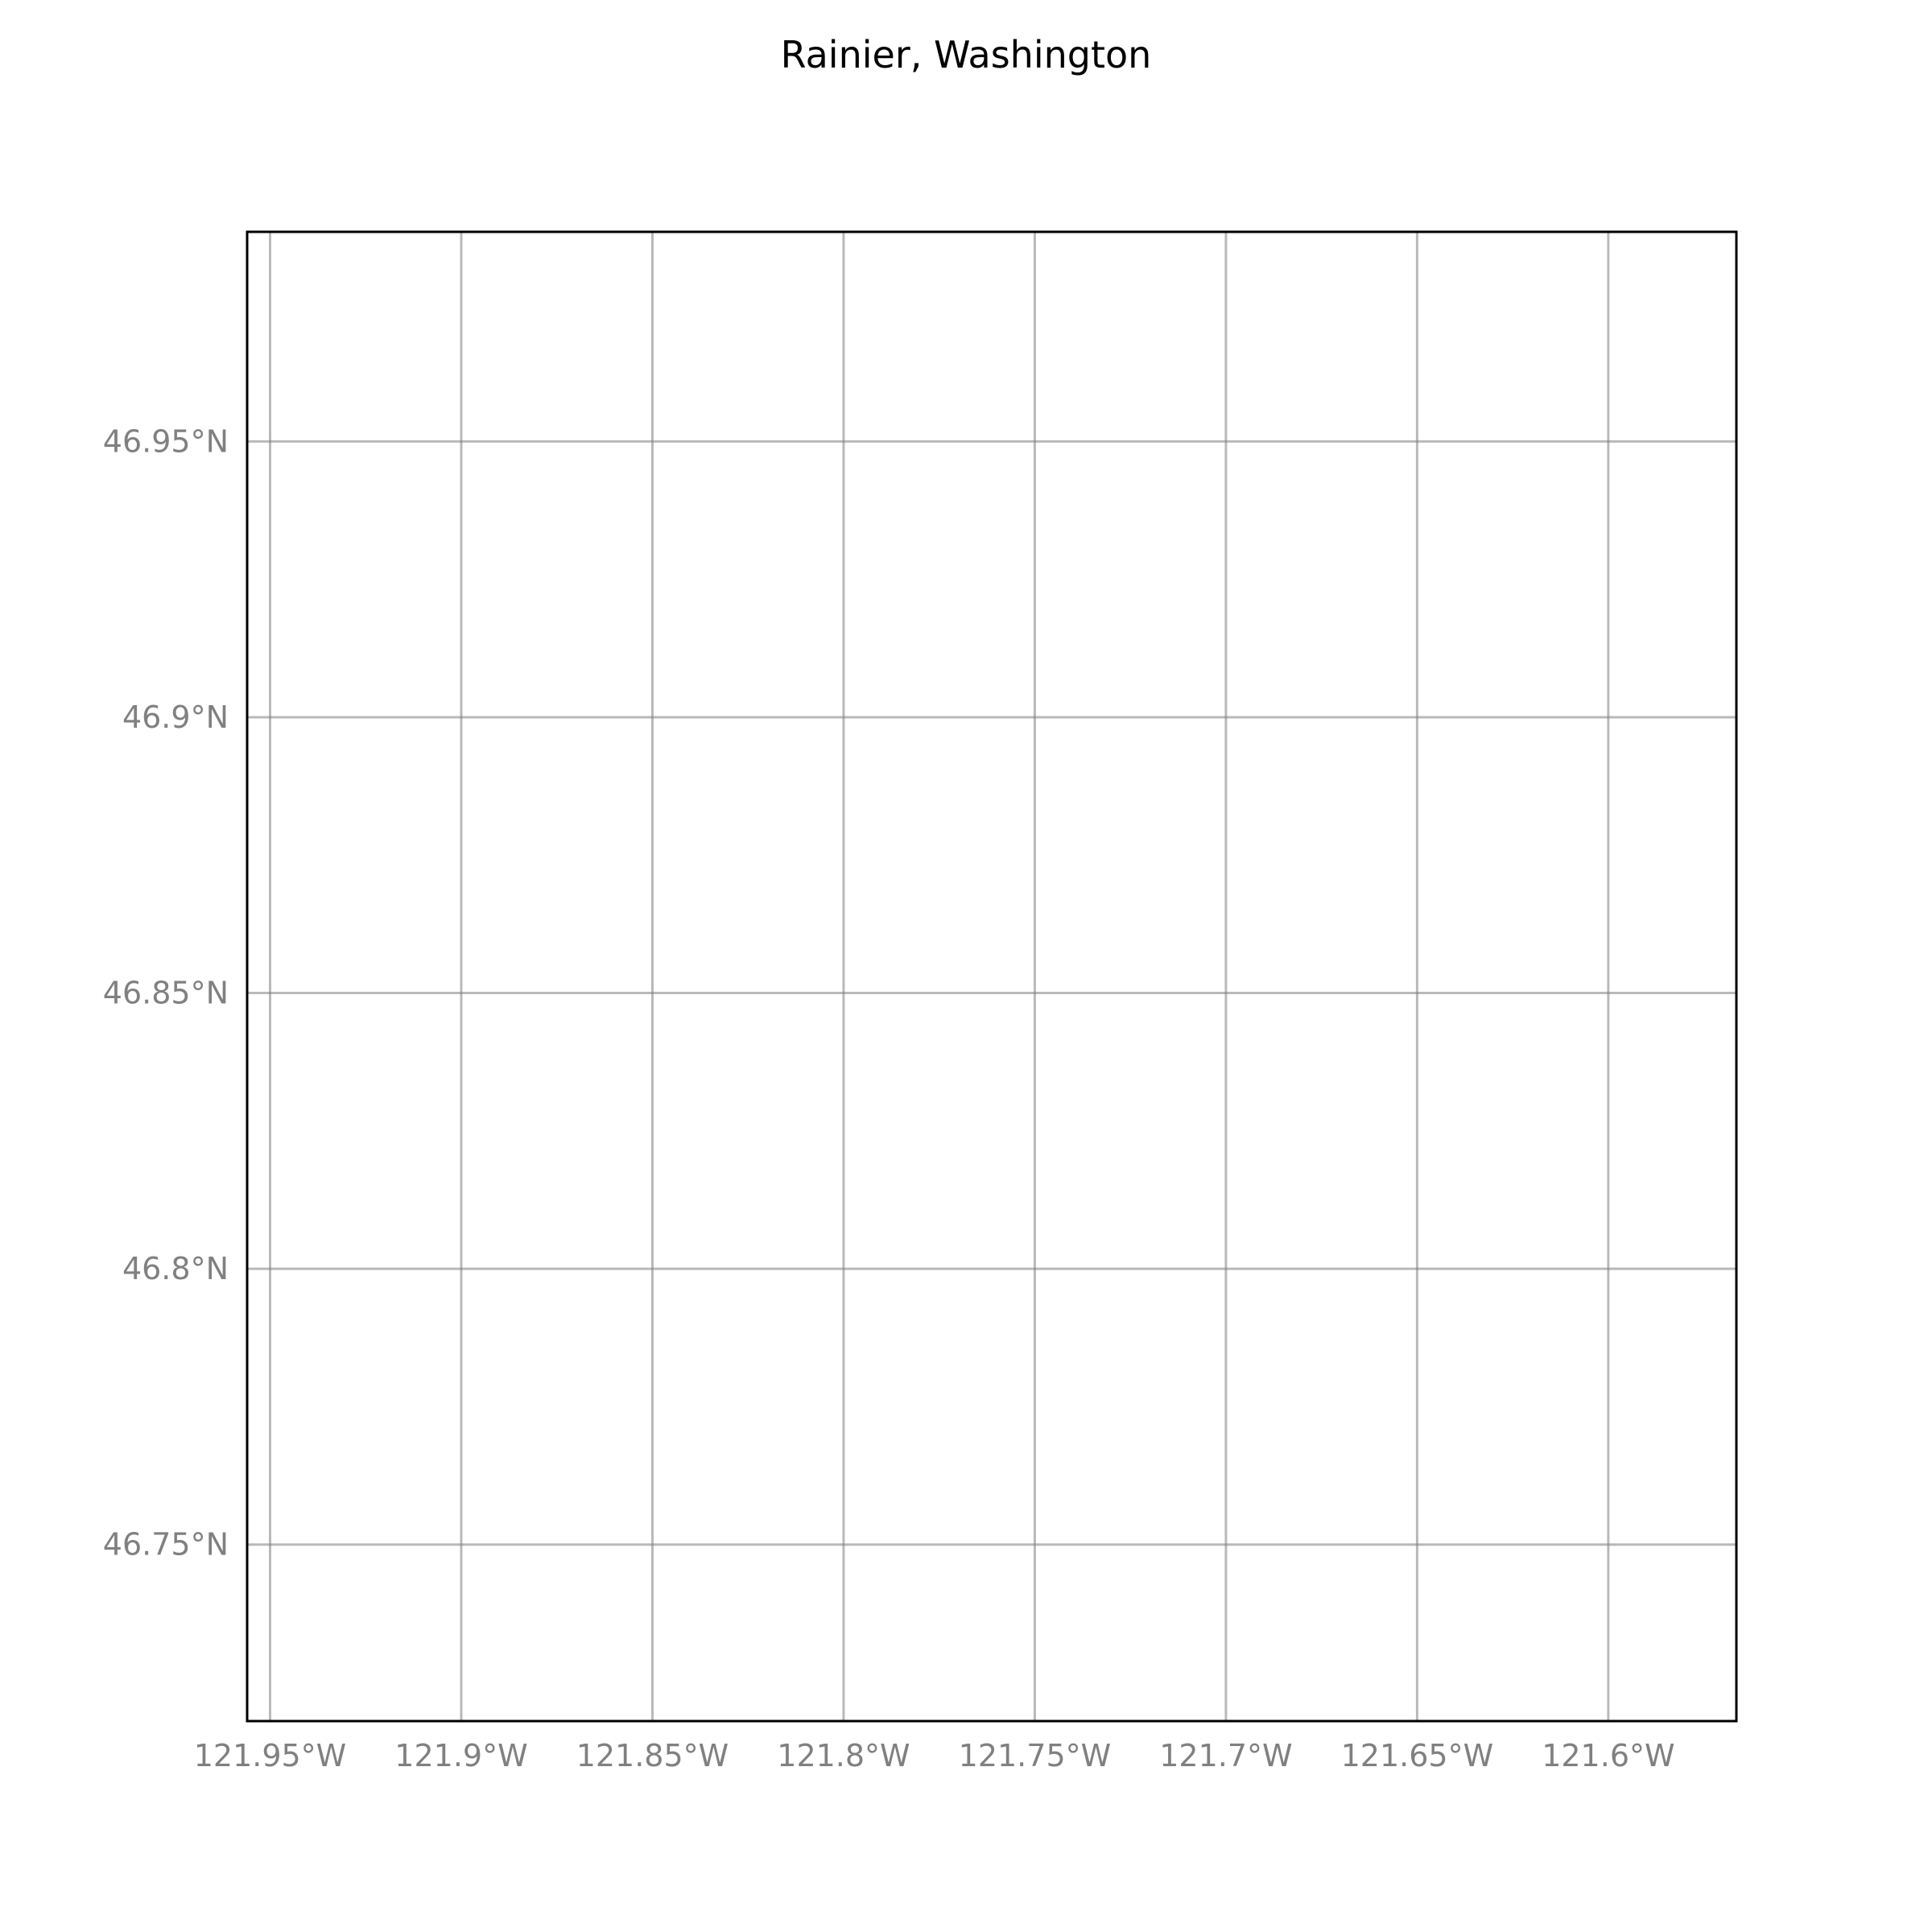  I want to click on longitude-tick-label: 121.6°W, so click(1608, 1755).